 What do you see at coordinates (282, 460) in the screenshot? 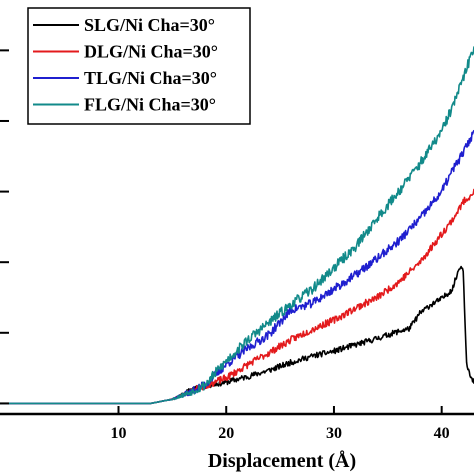
I see `x-axis-title: Displacement (Å)` at bounding box center [282, 460].